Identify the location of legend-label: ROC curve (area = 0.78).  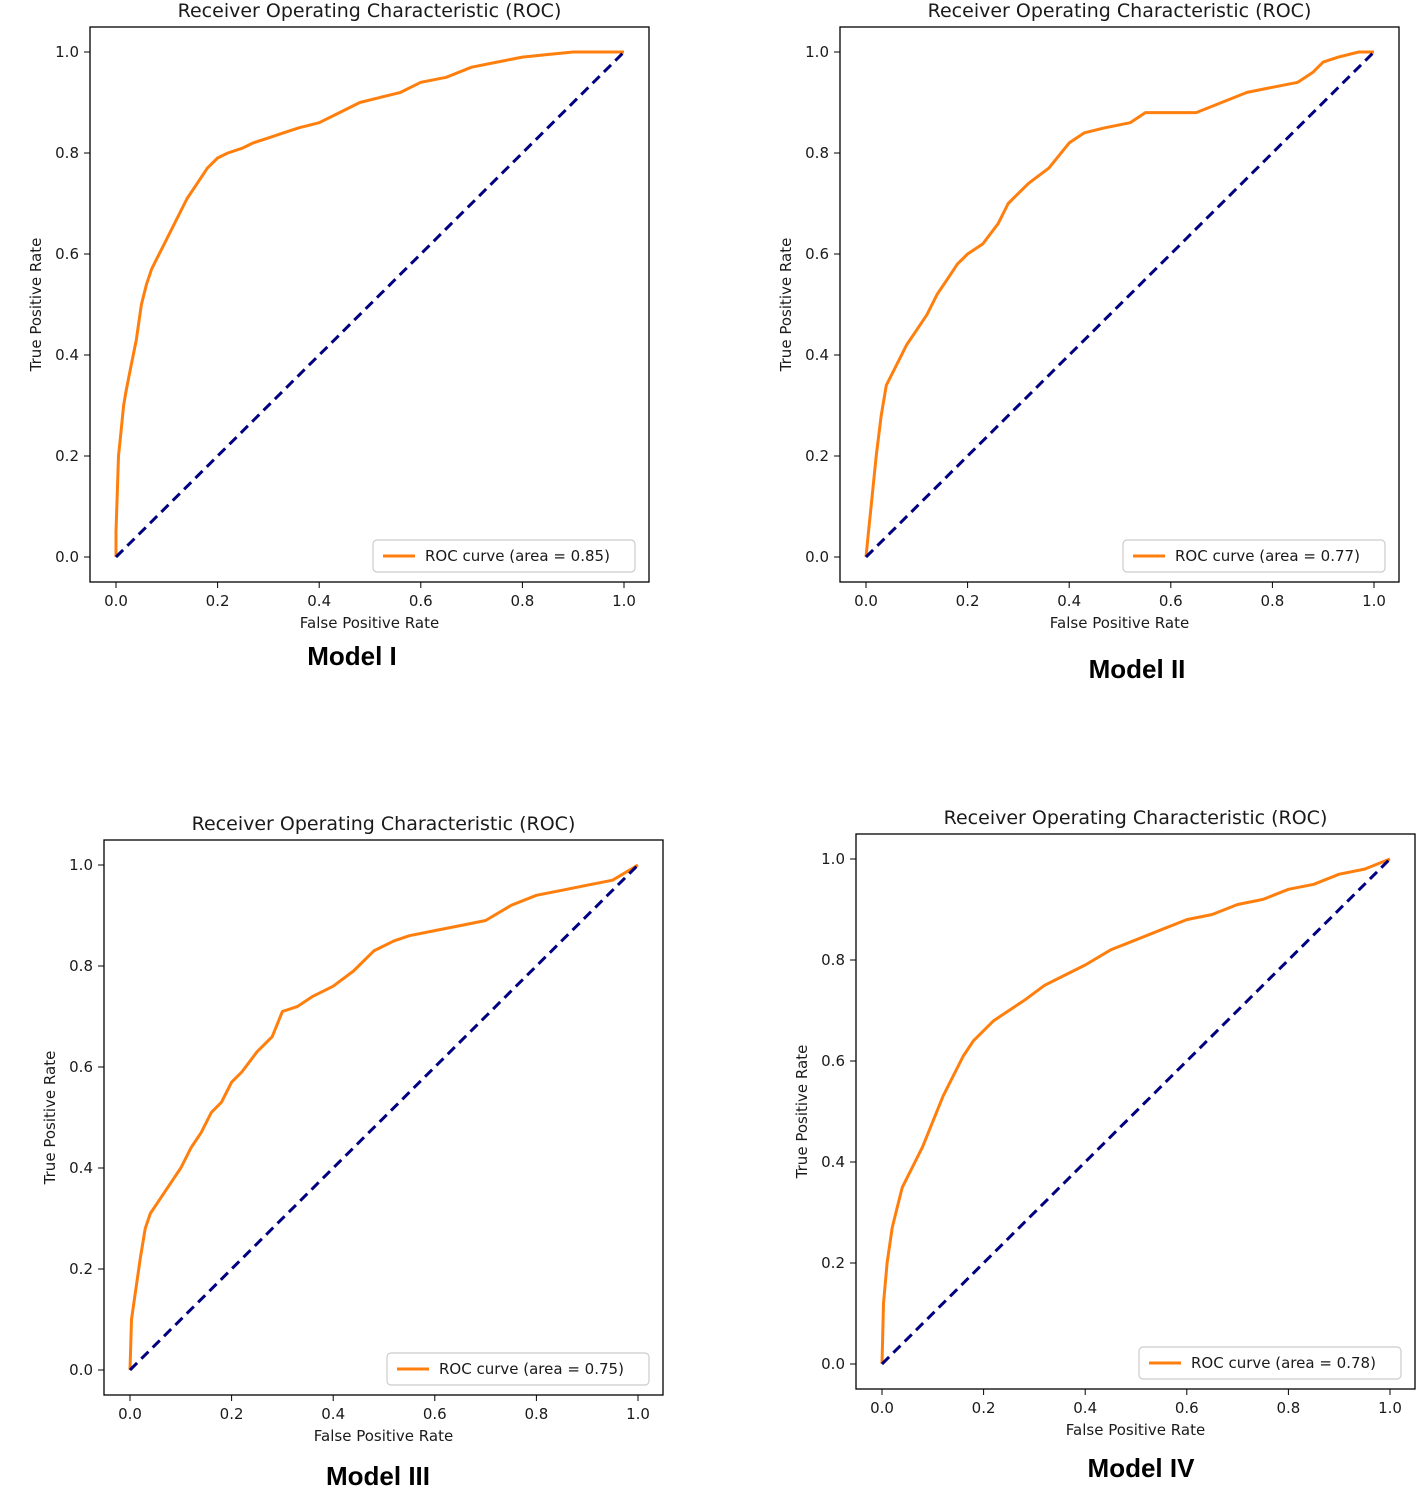
(1283, 1363).